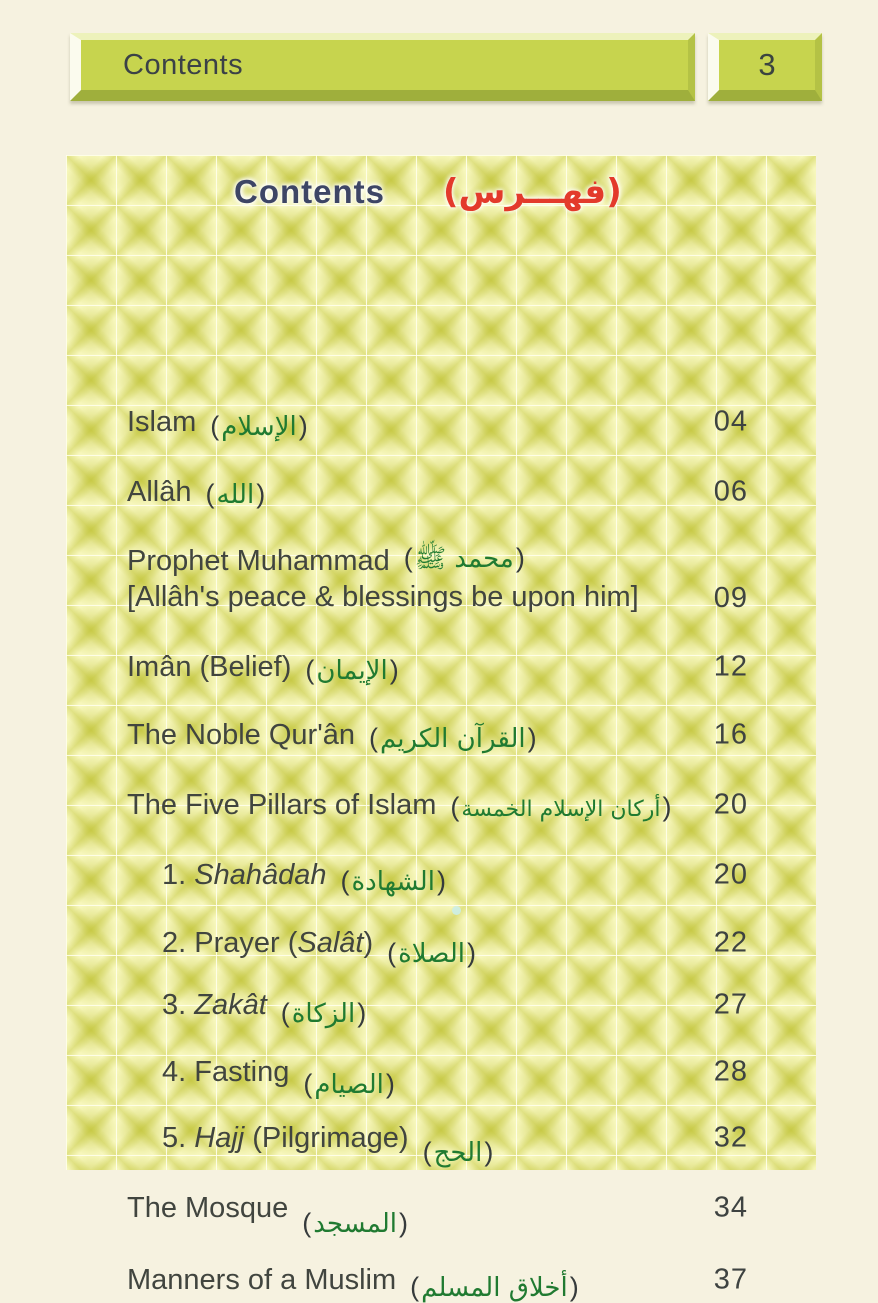  I want to click on toc-entry-page: 22, so click(730, 942).